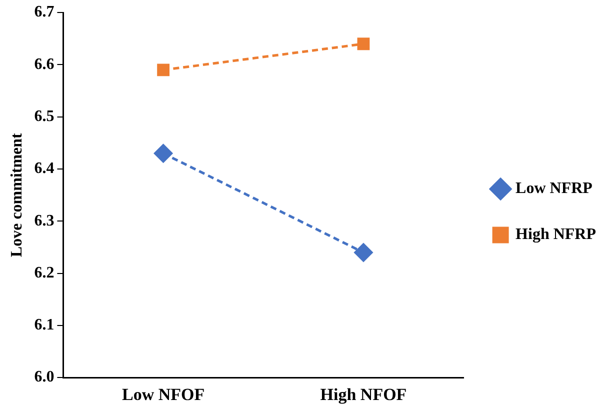 This screenshot has width=616, height=418. What do you see at coordinates (44, 273) in the screenshot?
I see `y-tick-label: 6.2` at bounding box center [44, 273].